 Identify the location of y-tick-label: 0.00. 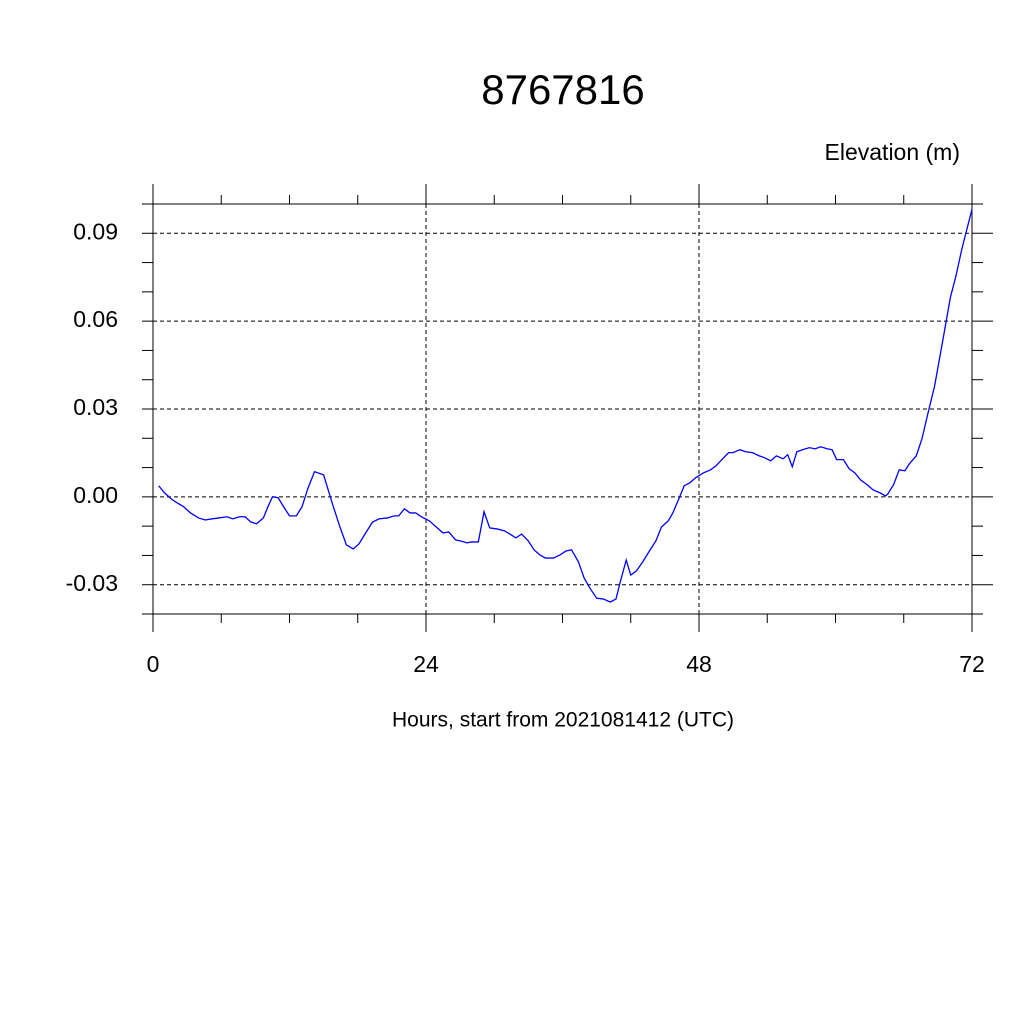
(95, 495).